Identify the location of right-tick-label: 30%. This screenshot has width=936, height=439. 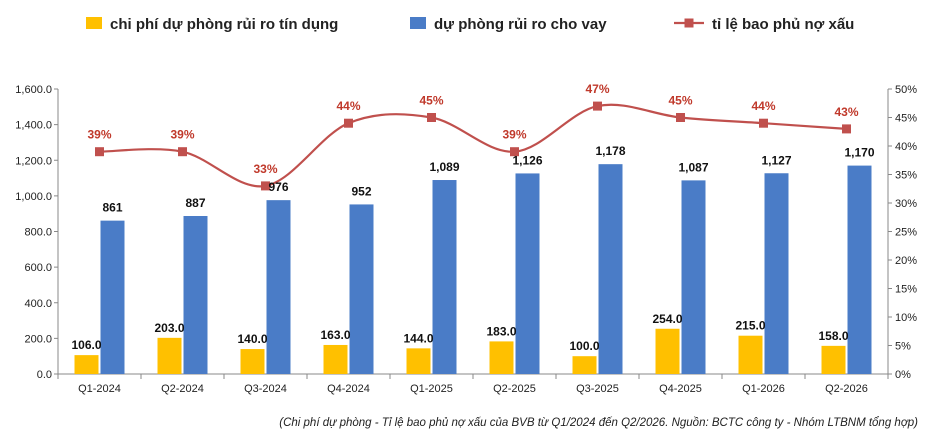
(906, 204).